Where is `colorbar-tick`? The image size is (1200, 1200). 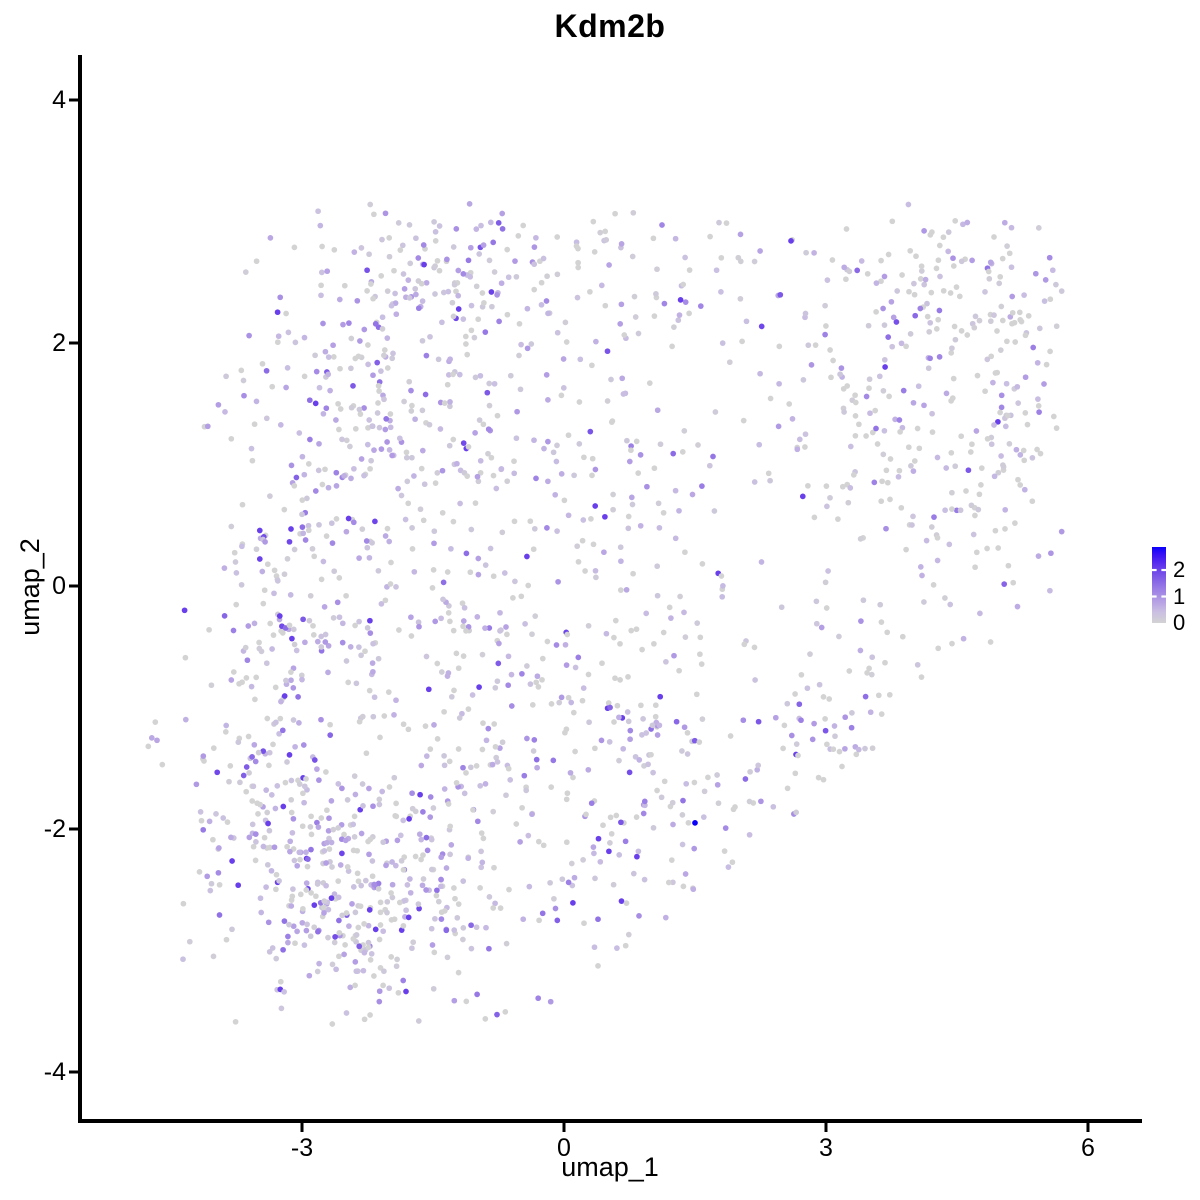
colorbar-tick is located at coordinates (1154, 570).